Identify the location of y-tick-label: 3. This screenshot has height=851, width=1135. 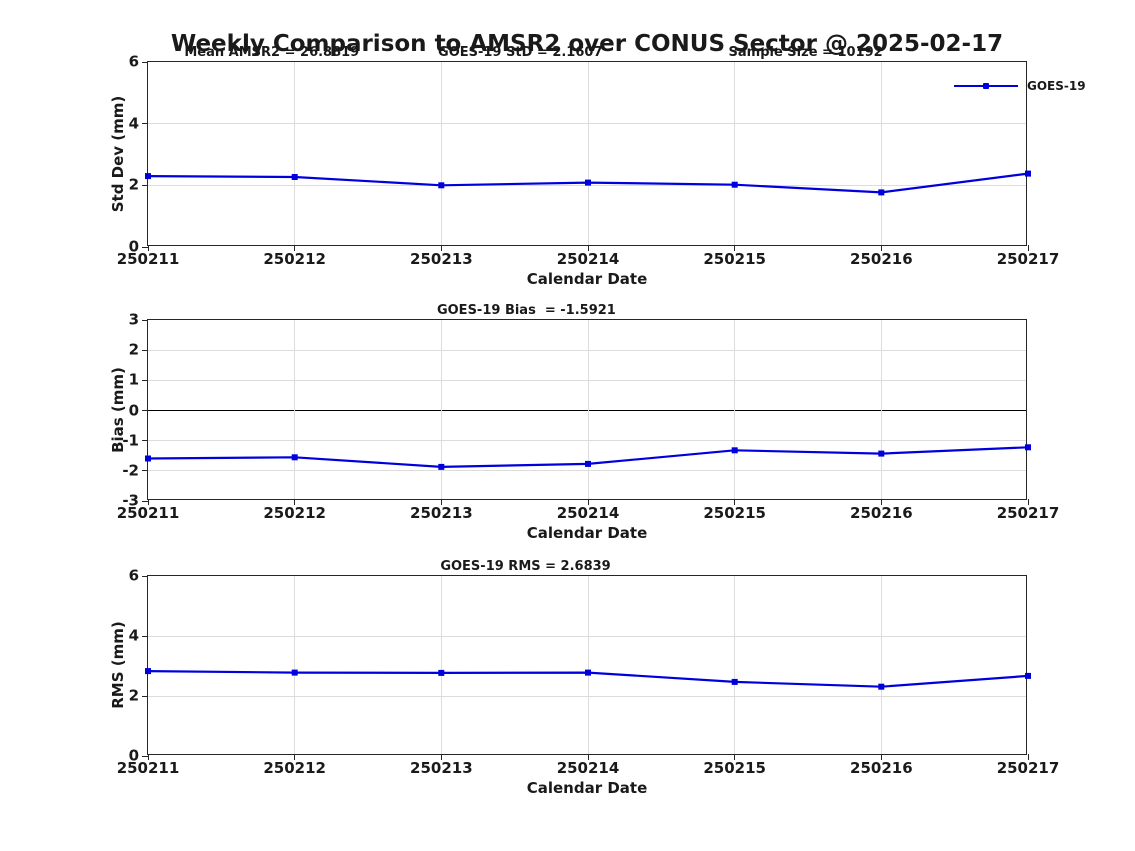
(133, 319).